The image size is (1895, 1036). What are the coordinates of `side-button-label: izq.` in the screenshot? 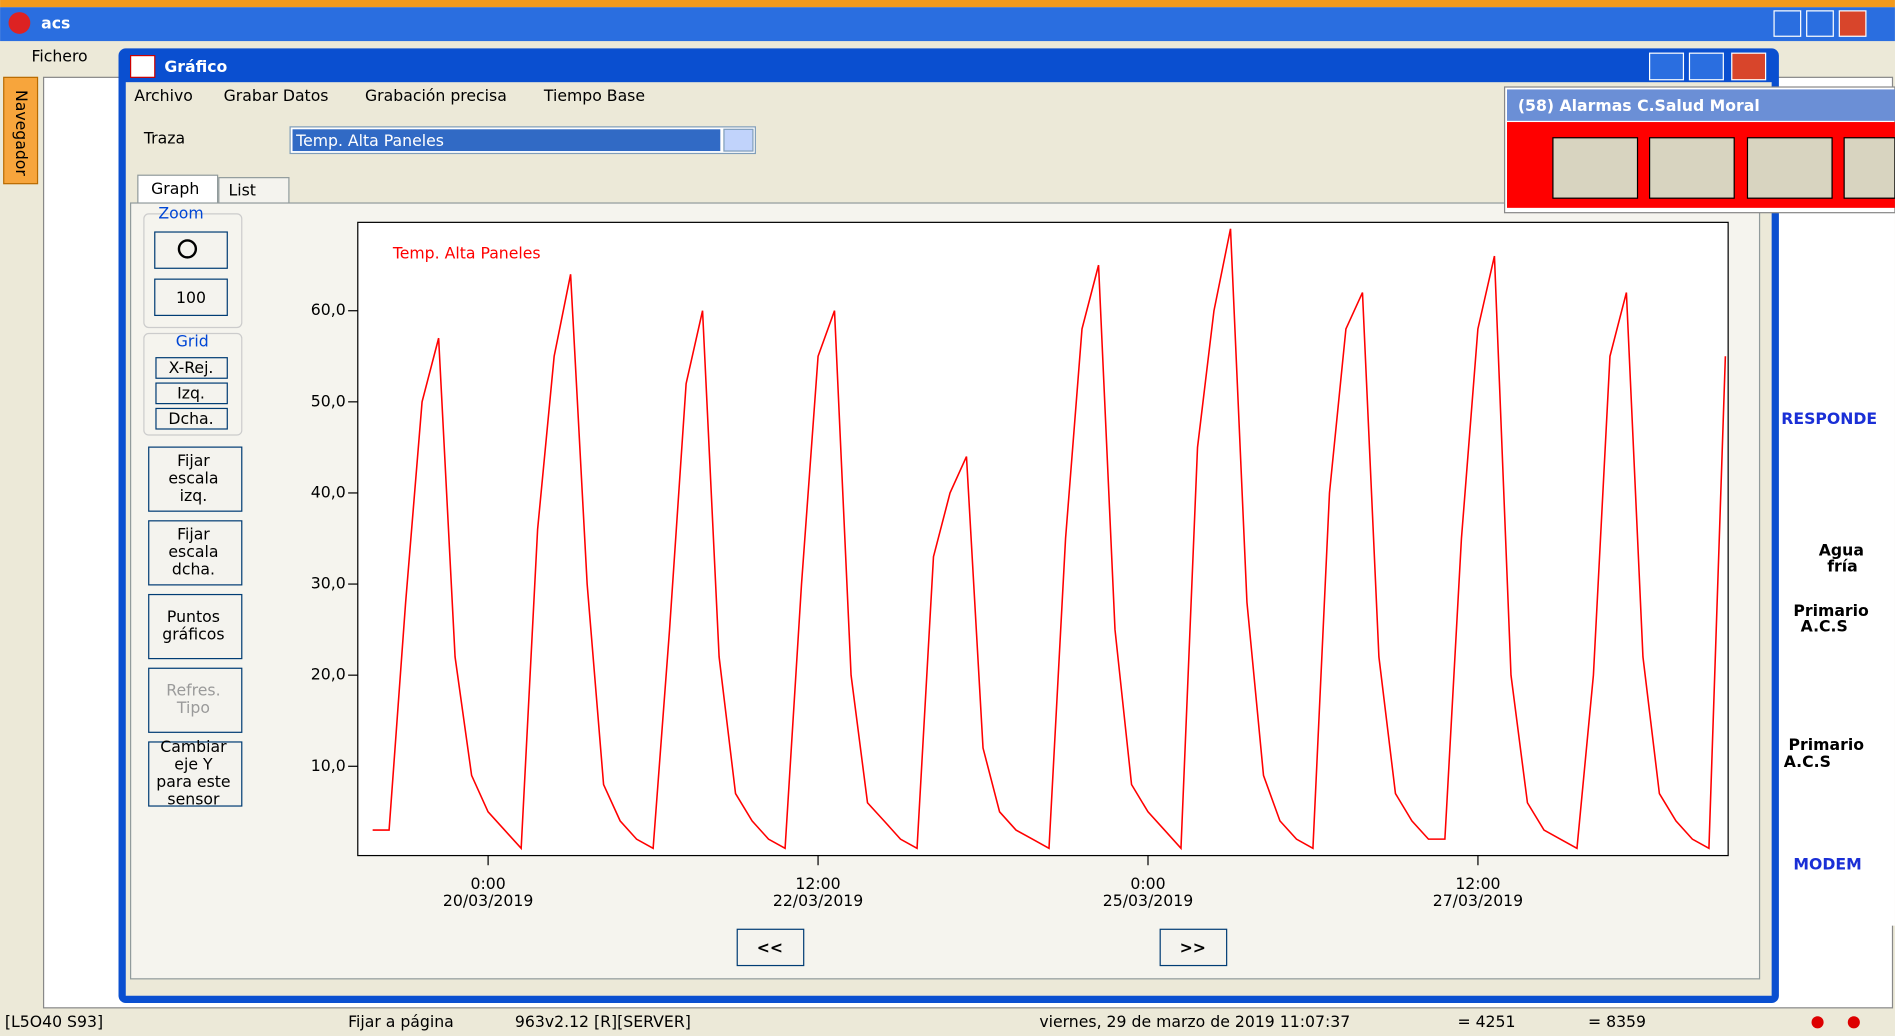 It's located at (194, 495).